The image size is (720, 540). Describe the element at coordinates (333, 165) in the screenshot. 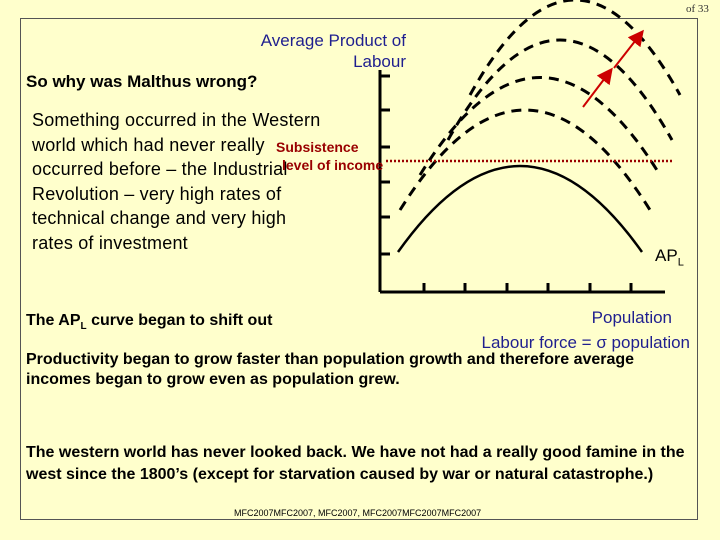

I see `subsistence-label-line2: level of income` at that location.